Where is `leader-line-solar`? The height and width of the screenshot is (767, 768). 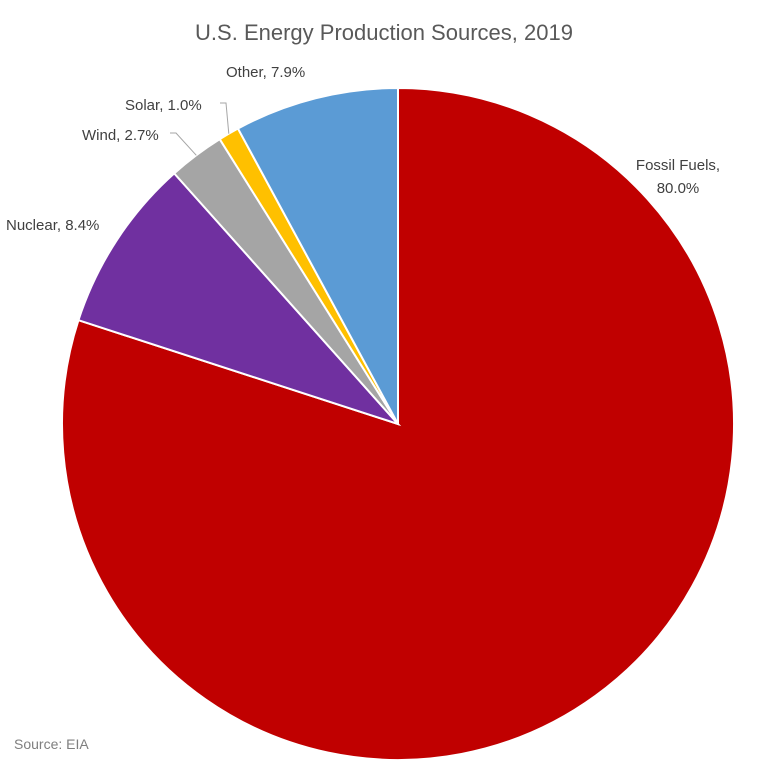
leader-line-solar is located at coordinates (225, 118).